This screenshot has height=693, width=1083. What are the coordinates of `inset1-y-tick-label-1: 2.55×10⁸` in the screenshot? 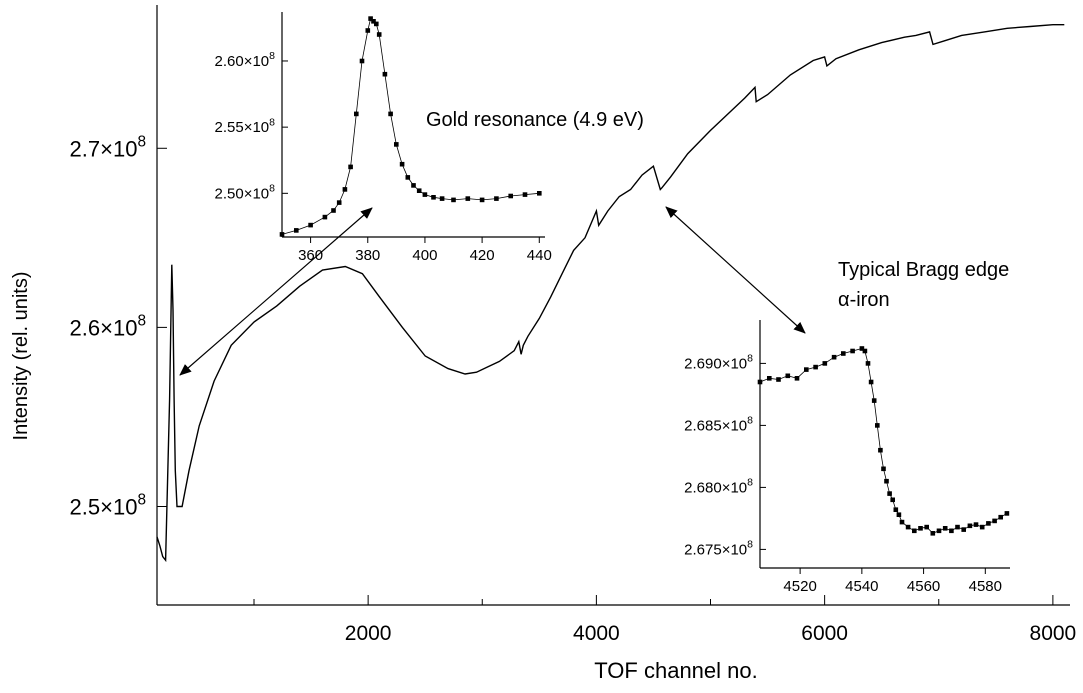 It's located at (245, 126).